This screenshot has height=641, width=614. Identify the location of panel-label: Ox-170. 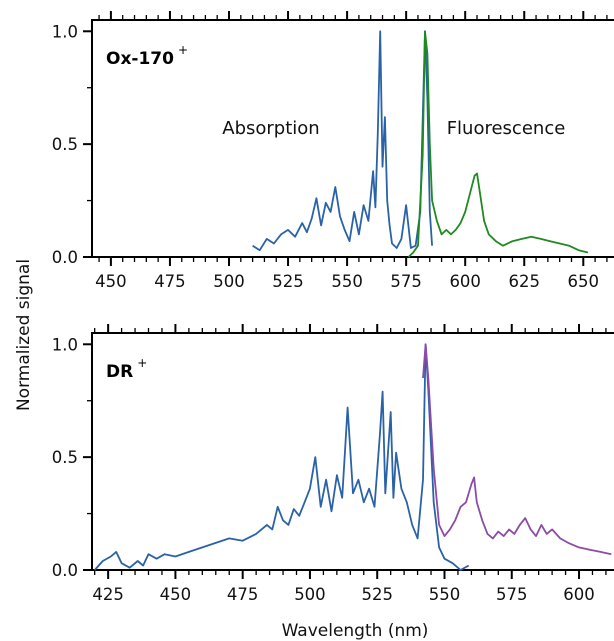
(140, 59).